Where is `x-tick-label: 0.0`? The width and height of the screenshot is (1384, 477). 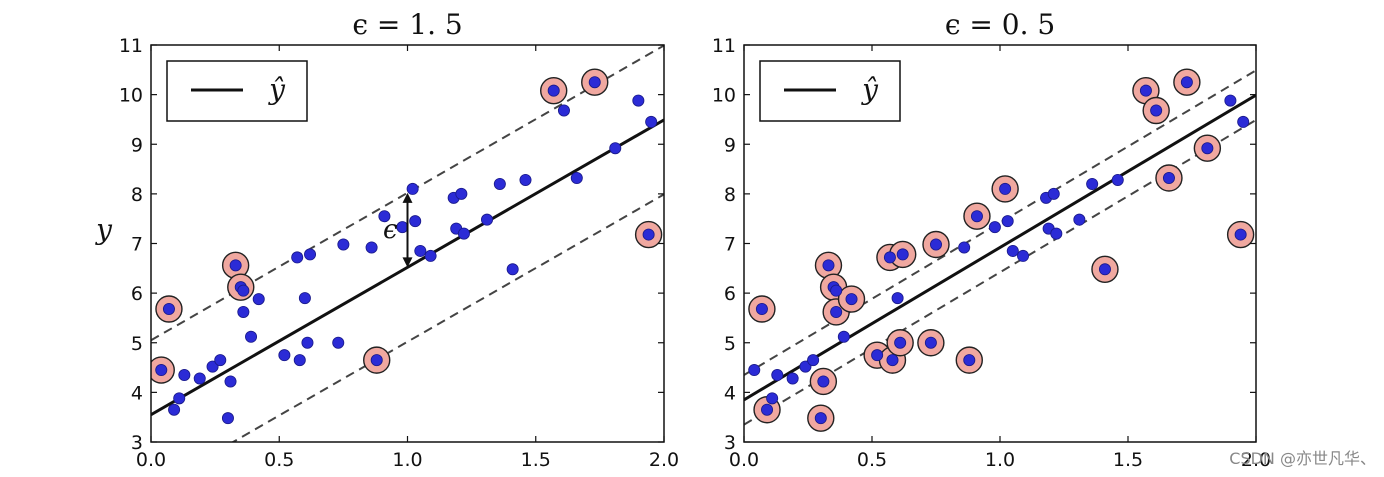
x-tick-label: 0.0 is located at coordinates (151, 460).